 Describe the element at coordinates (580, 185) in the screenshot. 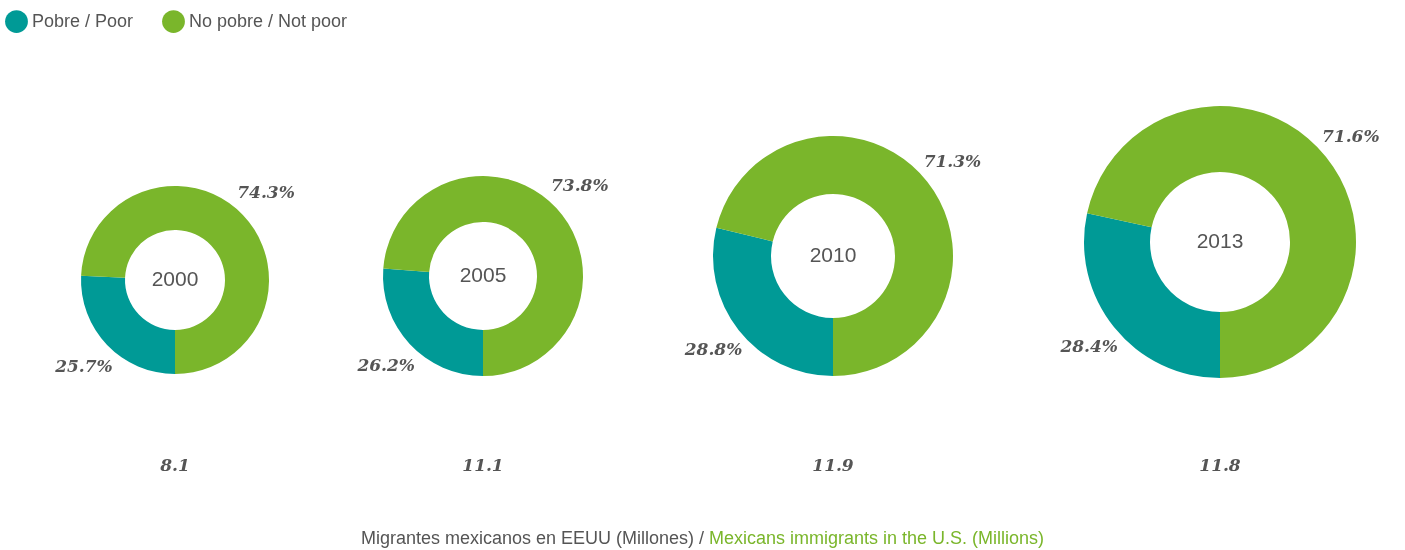

I see `data-label: 73.8%` at that location.